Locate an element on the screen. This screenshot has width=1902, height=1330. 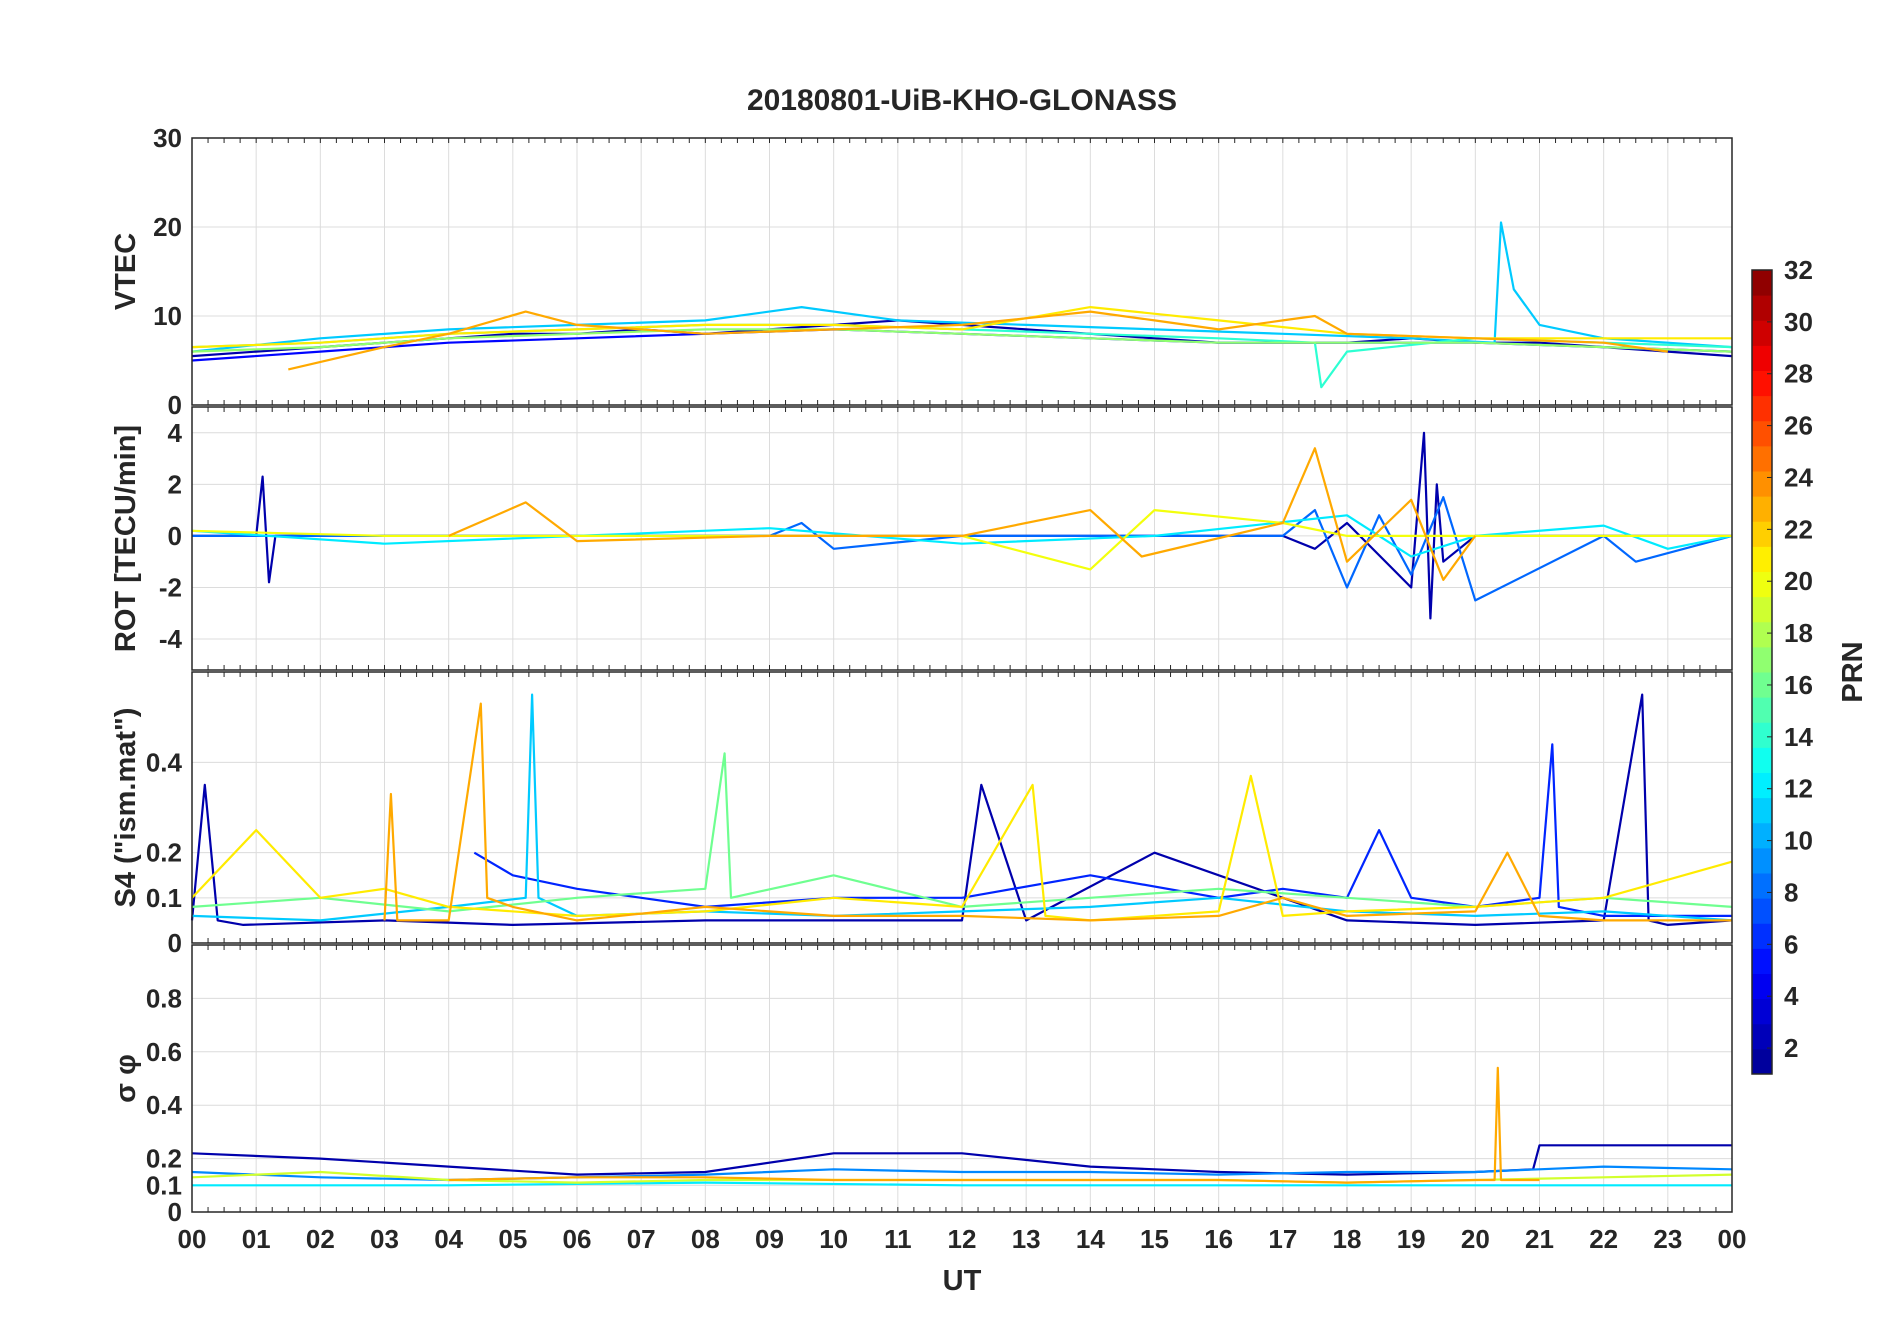
x-tick-label: 05 is located at coordinates (512, 1239).